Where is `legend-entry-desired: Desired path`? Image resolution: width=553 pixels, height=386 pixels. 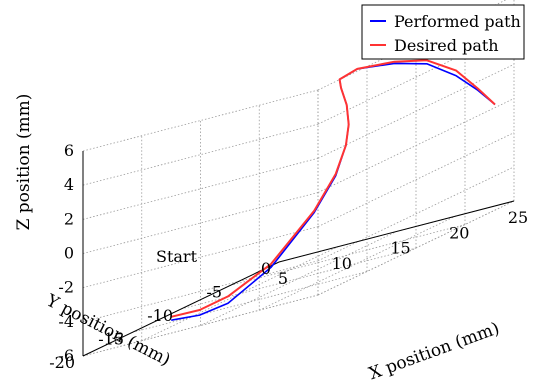 legend-entry-desired: Desired path is located at coordinates (446, 45).